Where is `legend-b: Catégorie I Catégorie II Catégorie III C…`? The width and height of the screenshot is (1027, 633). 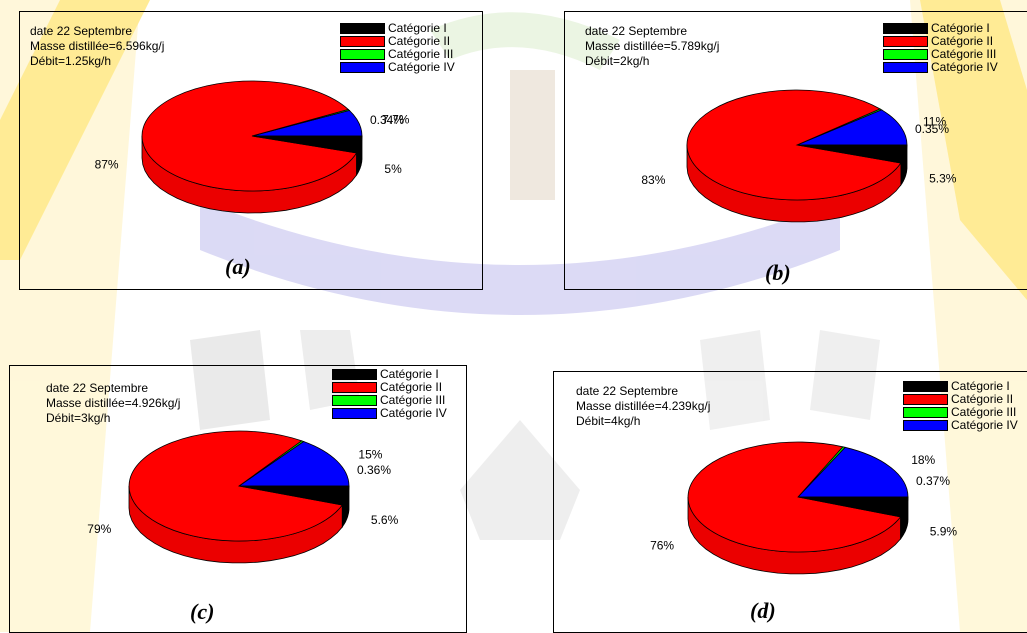
legend-b: Catégorie I Catégorie II Catégorie III C… is located at coordinates (940, 48).